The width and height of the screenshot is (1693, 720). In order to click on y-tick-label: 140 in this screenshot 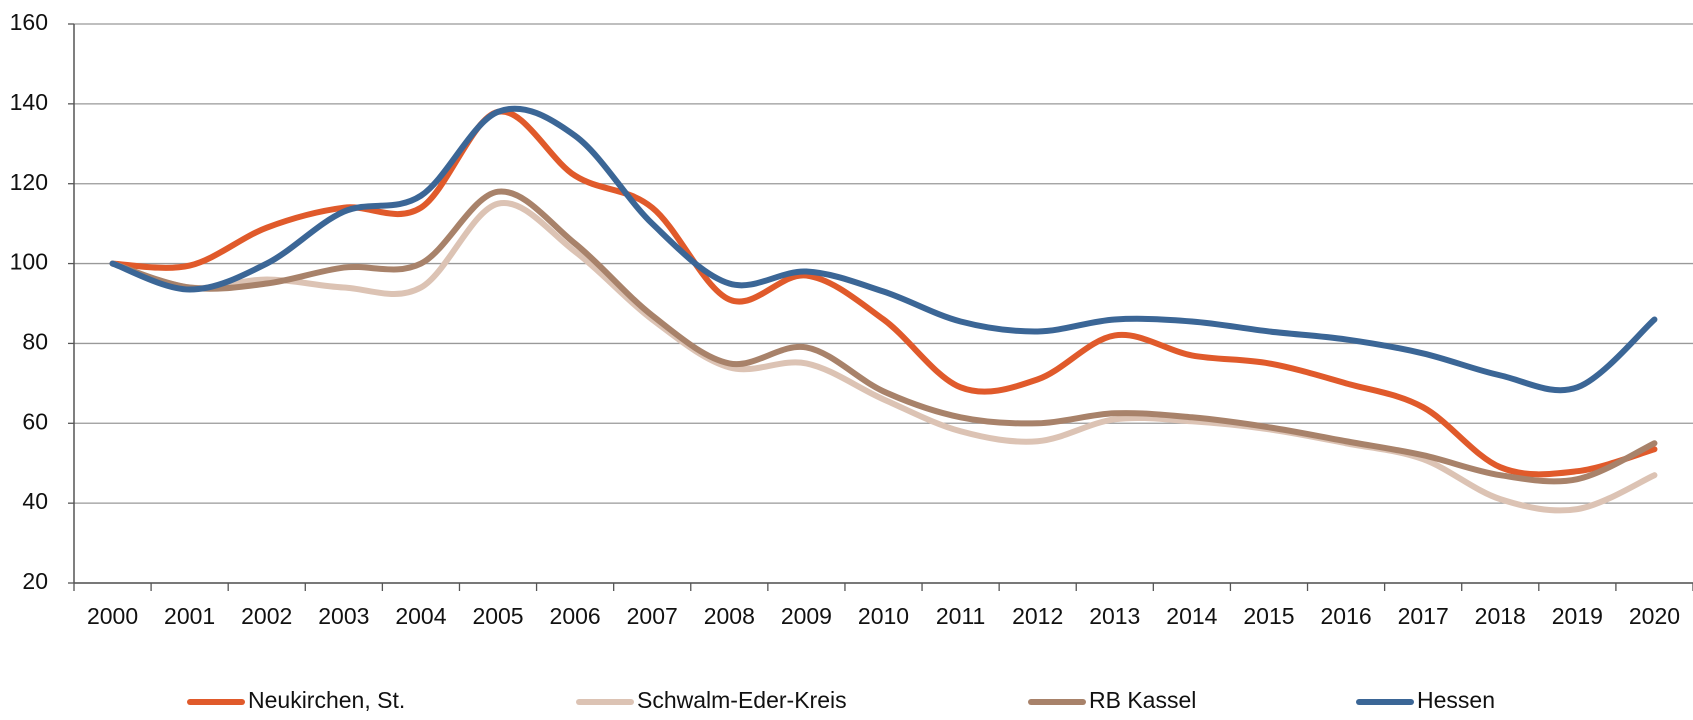, I will do `click(29, 102)`.